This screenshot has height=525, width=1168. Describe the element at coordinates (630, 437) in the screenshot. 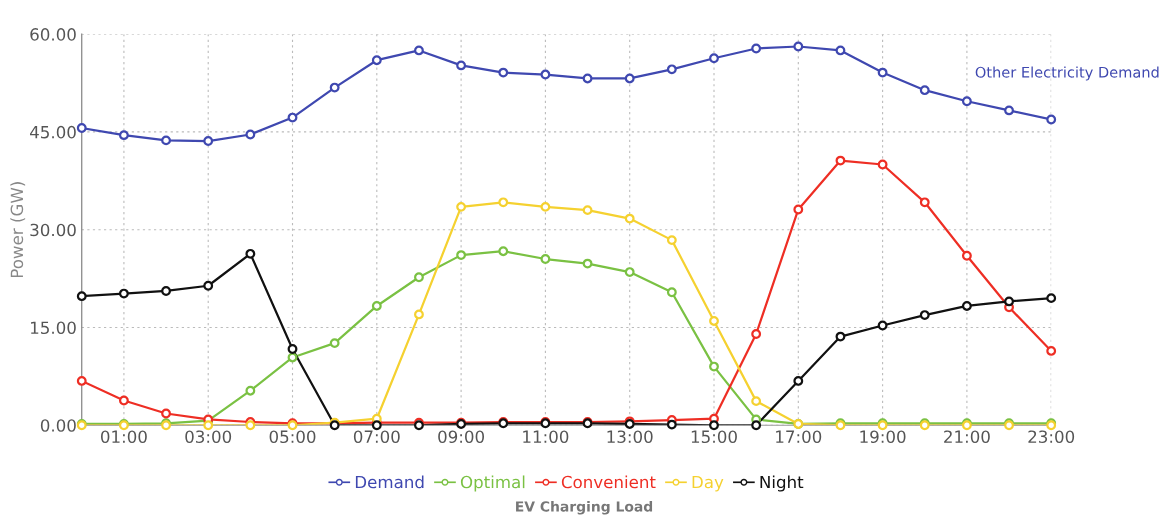

I see `x-tick-label: 13:00` at that location.